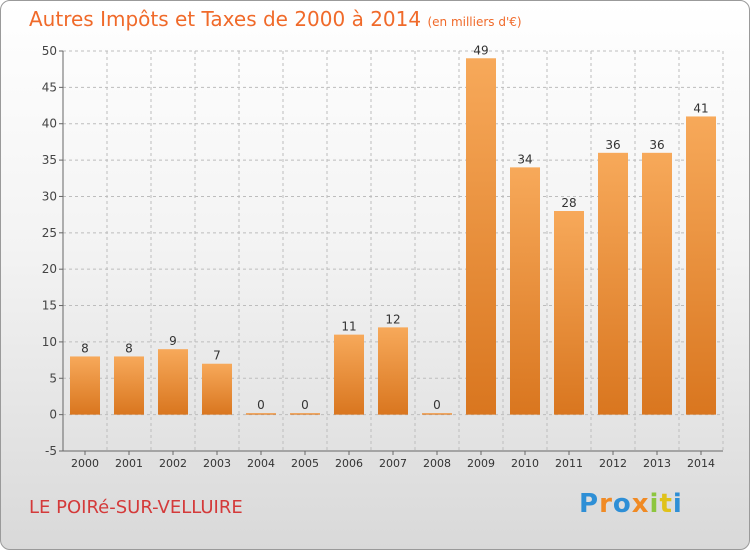 The image size is (750, 550). What do you see at coordinates (51, 451) in the screenshot?
I see `y-tick-label: -5` at bounding box center [51, 451].